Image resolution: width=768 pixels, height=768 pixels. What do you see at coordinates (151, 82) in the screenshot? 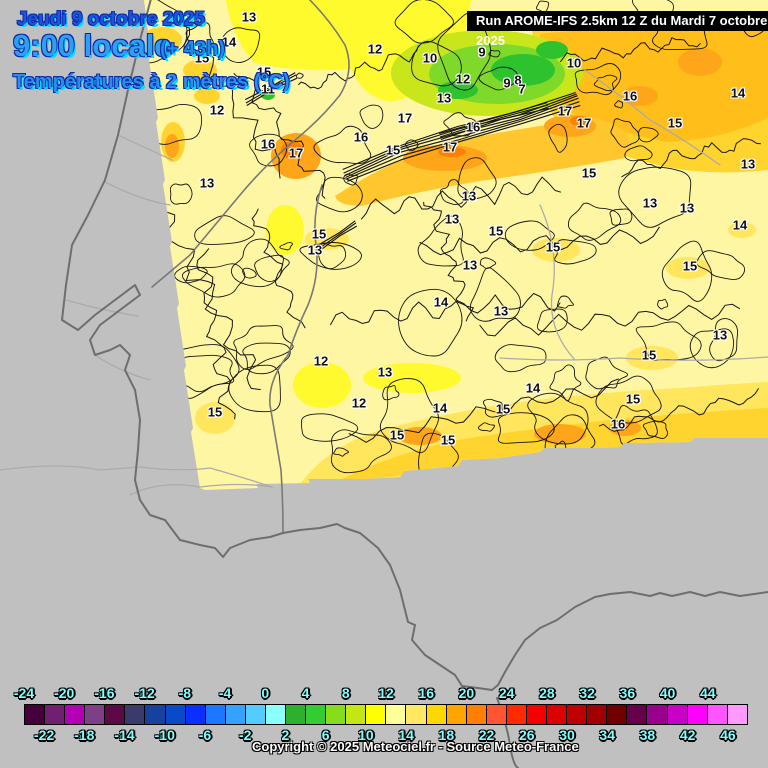
I see `variable-title: Températures à 2 mètres (°C)` at bounding box center [151, 82].